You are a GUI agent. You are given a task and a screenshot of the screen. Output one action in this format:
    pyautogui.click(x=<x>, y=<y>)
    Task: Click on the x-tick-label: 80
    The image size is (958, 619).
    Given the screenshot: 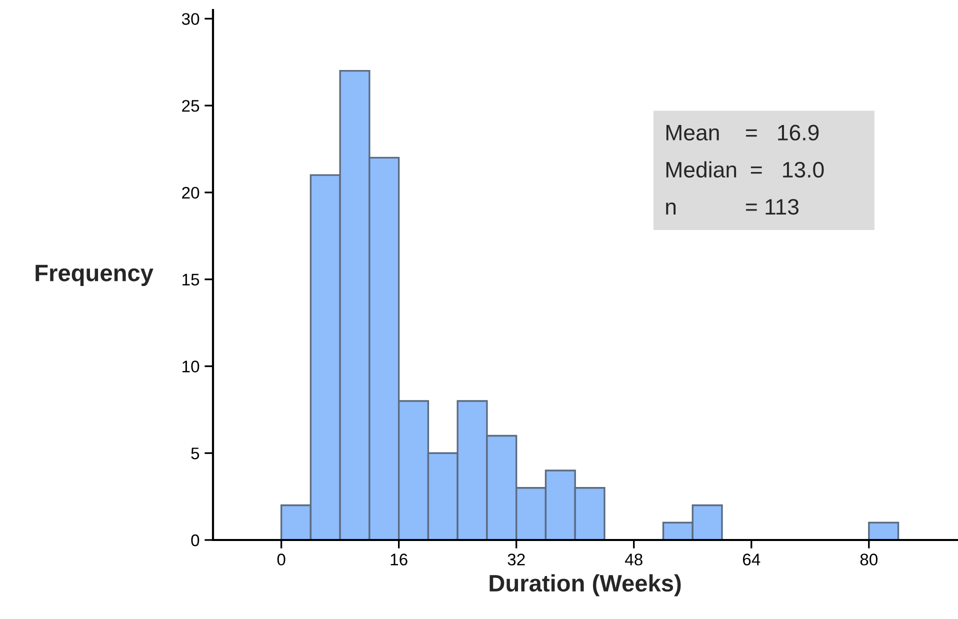 What is the action you would take?
    pyautogui.click(x=869, y=560)
    